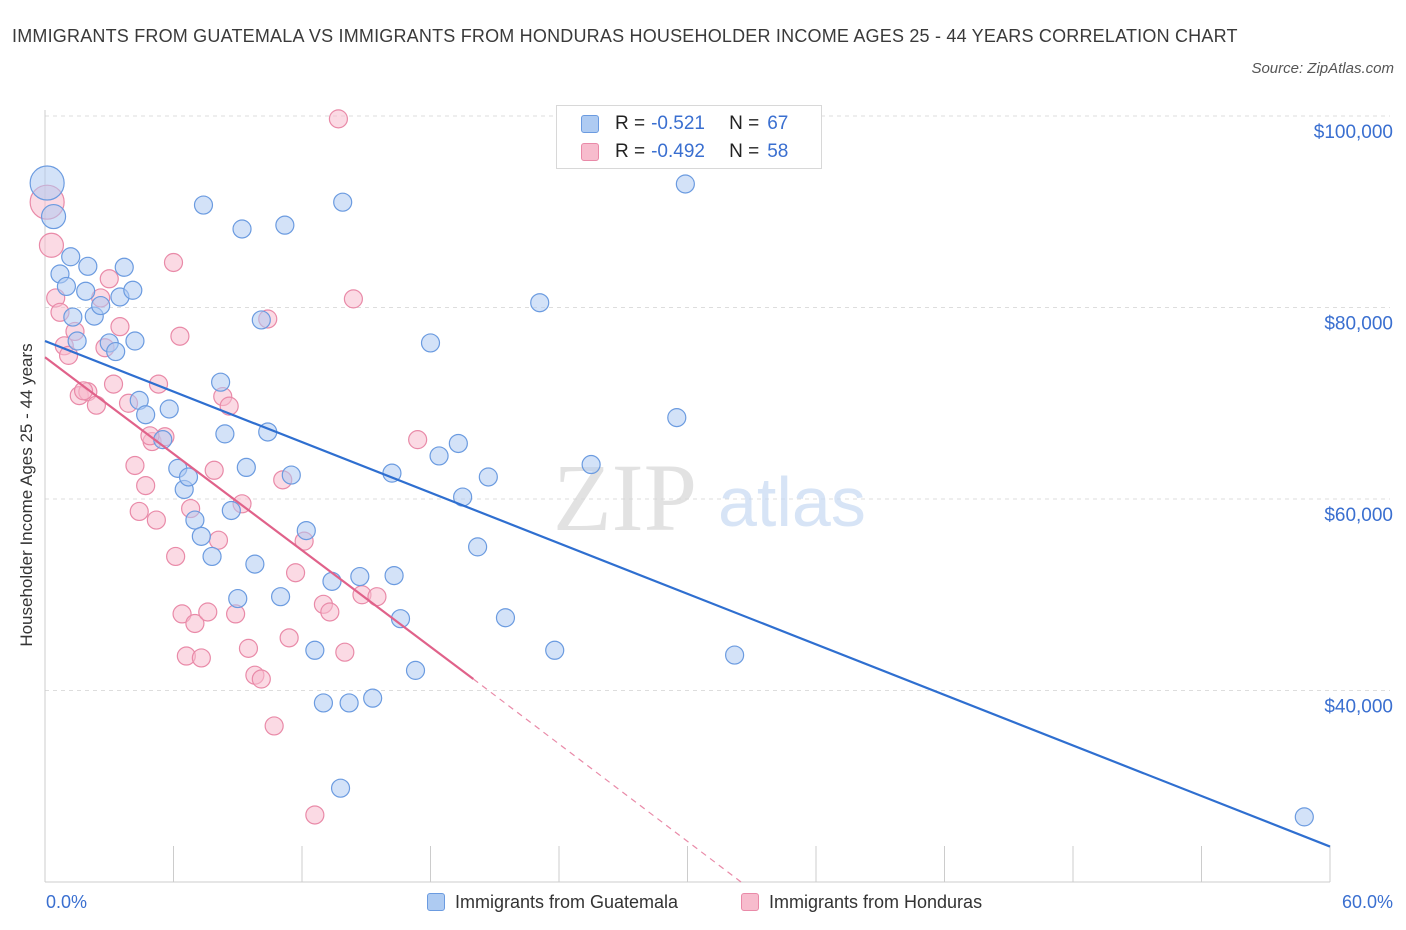  Describe the element at coordinates (1358, 324) in the screenshot. I see `y-tick-label: $80,000` at that location.